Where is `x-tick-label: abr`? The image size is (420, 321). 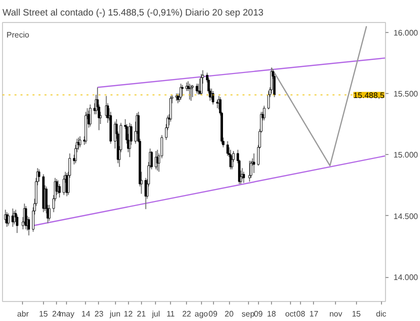
x-tick-label: abr is located at coordinates (23, 314).